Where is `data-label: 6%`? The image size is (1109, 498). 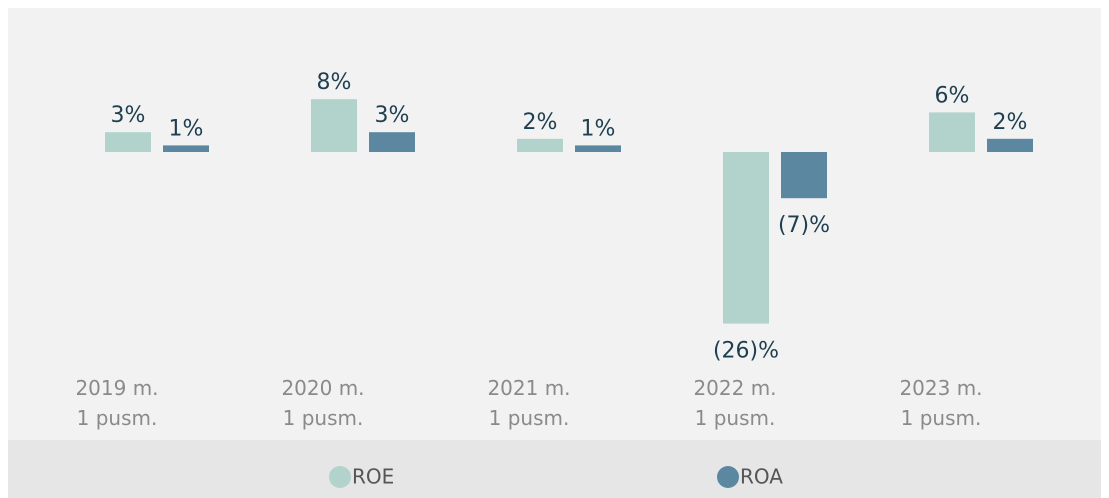
data-label: 6% is located at coordinates (952, 95).